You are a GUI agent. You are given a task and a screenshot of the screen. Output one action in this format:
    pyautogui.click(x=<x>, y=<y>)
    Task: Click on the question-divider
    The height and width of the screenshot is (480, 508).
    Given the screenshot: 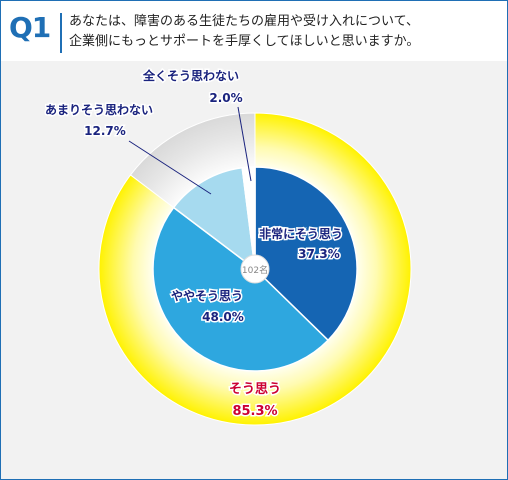 What is the action you would take?
    pyautogui.click(x=61, y=33)
    